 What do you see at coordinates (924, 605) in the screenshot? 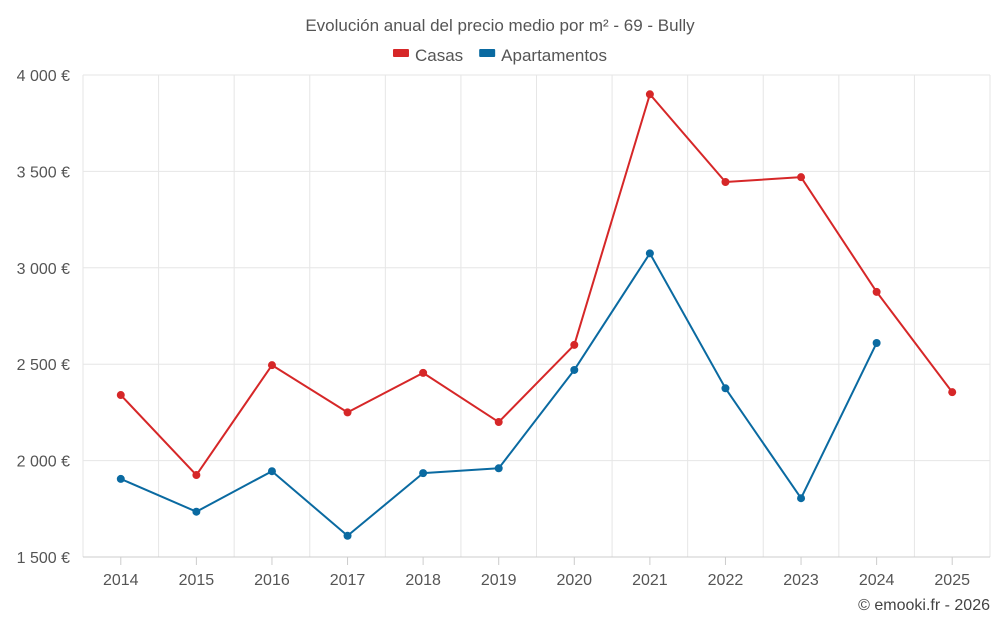
I see `credit-text: © emooki.fr - 2026` at bounding box center [924, 605].